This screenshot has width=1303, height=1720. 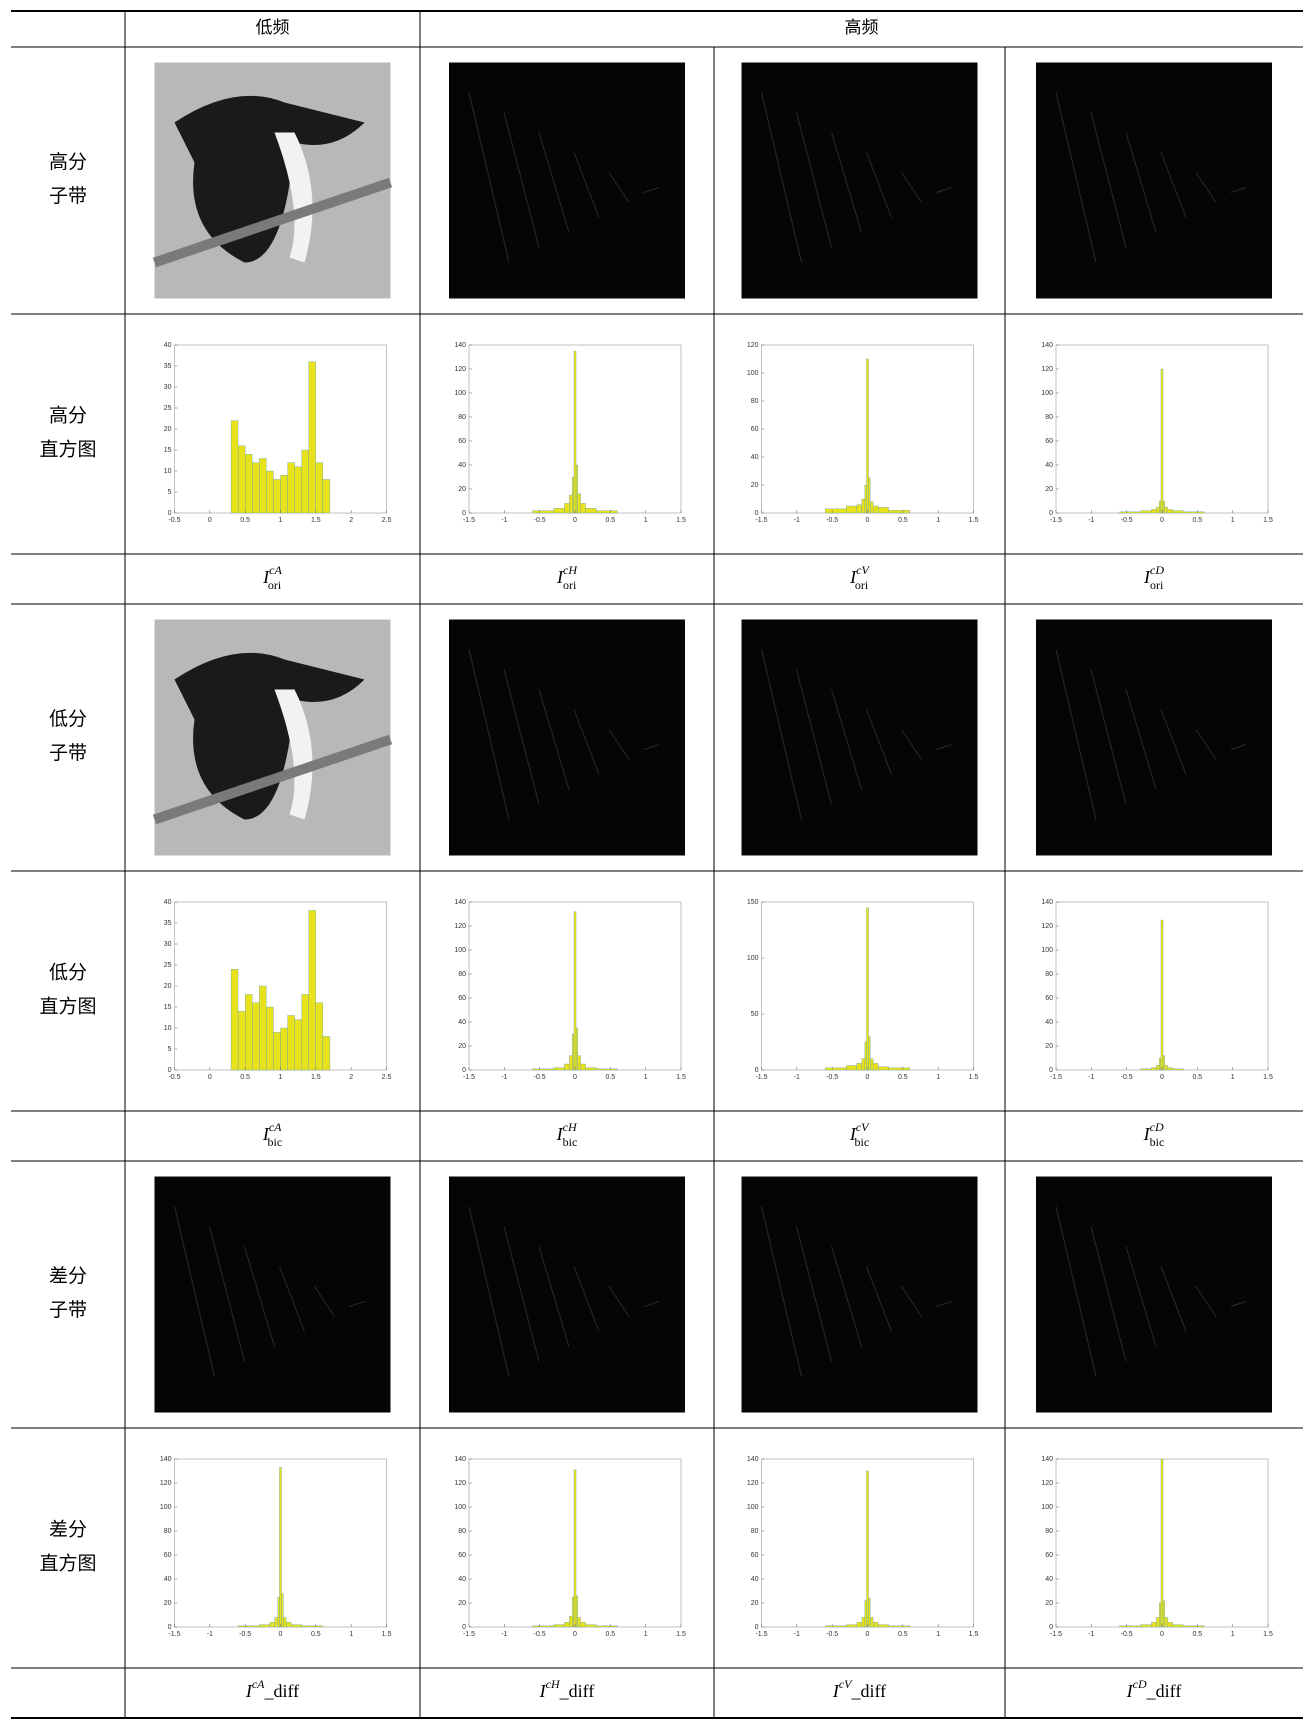 What do you see at coordinates (846, 1684) in the screenshot?
I see `caption-sup: cV` at bounding box center [846, 1684].